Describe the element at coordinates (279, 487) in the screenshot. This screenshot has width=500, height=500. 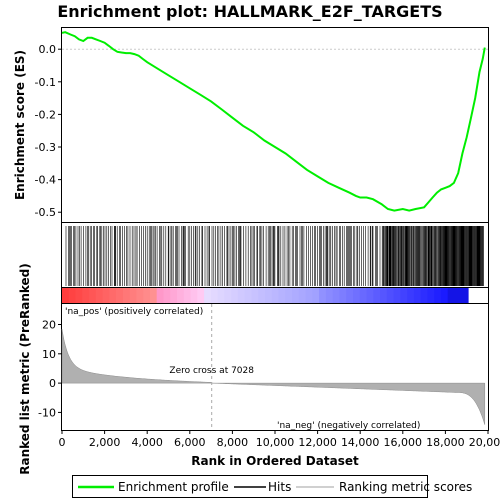
I see `legend-hits-label: Hits` at that location.